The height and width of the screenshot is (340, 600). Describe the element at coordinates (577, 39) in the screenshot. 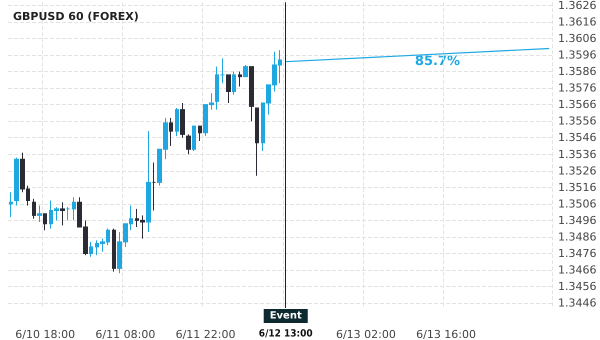

I see `y-tick-label: 1.3606` at that location.